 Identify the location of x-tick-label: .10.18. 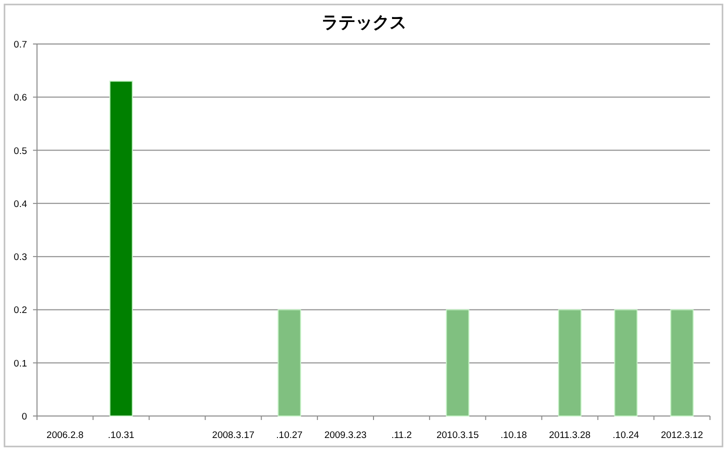
(513, 435).